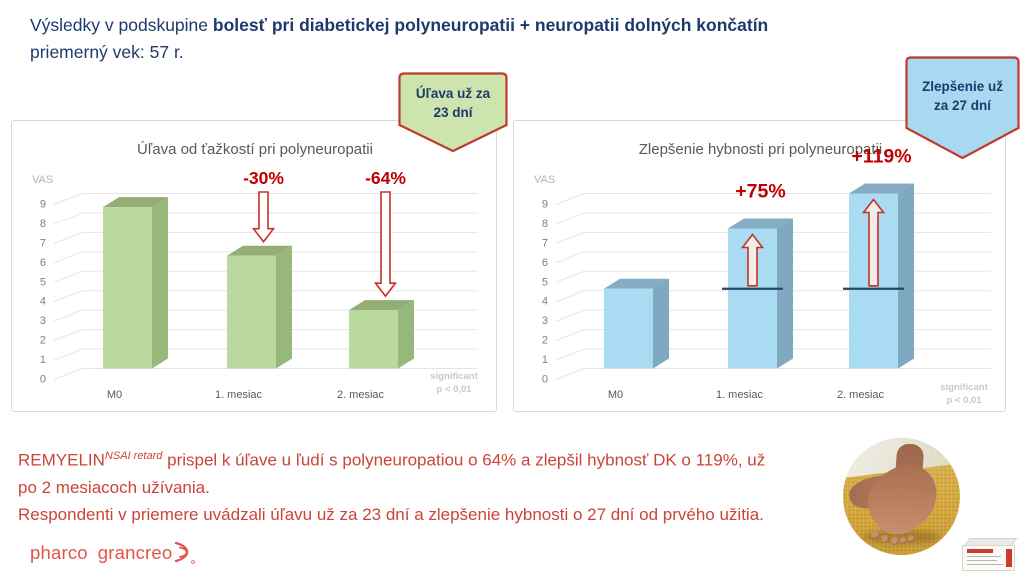 The width and height of the screenshot is (1024, 574). Describe the element at coordinates (453, 93) in the screenshot. I see `relief-callout-line1: Úľava už za` at that location.